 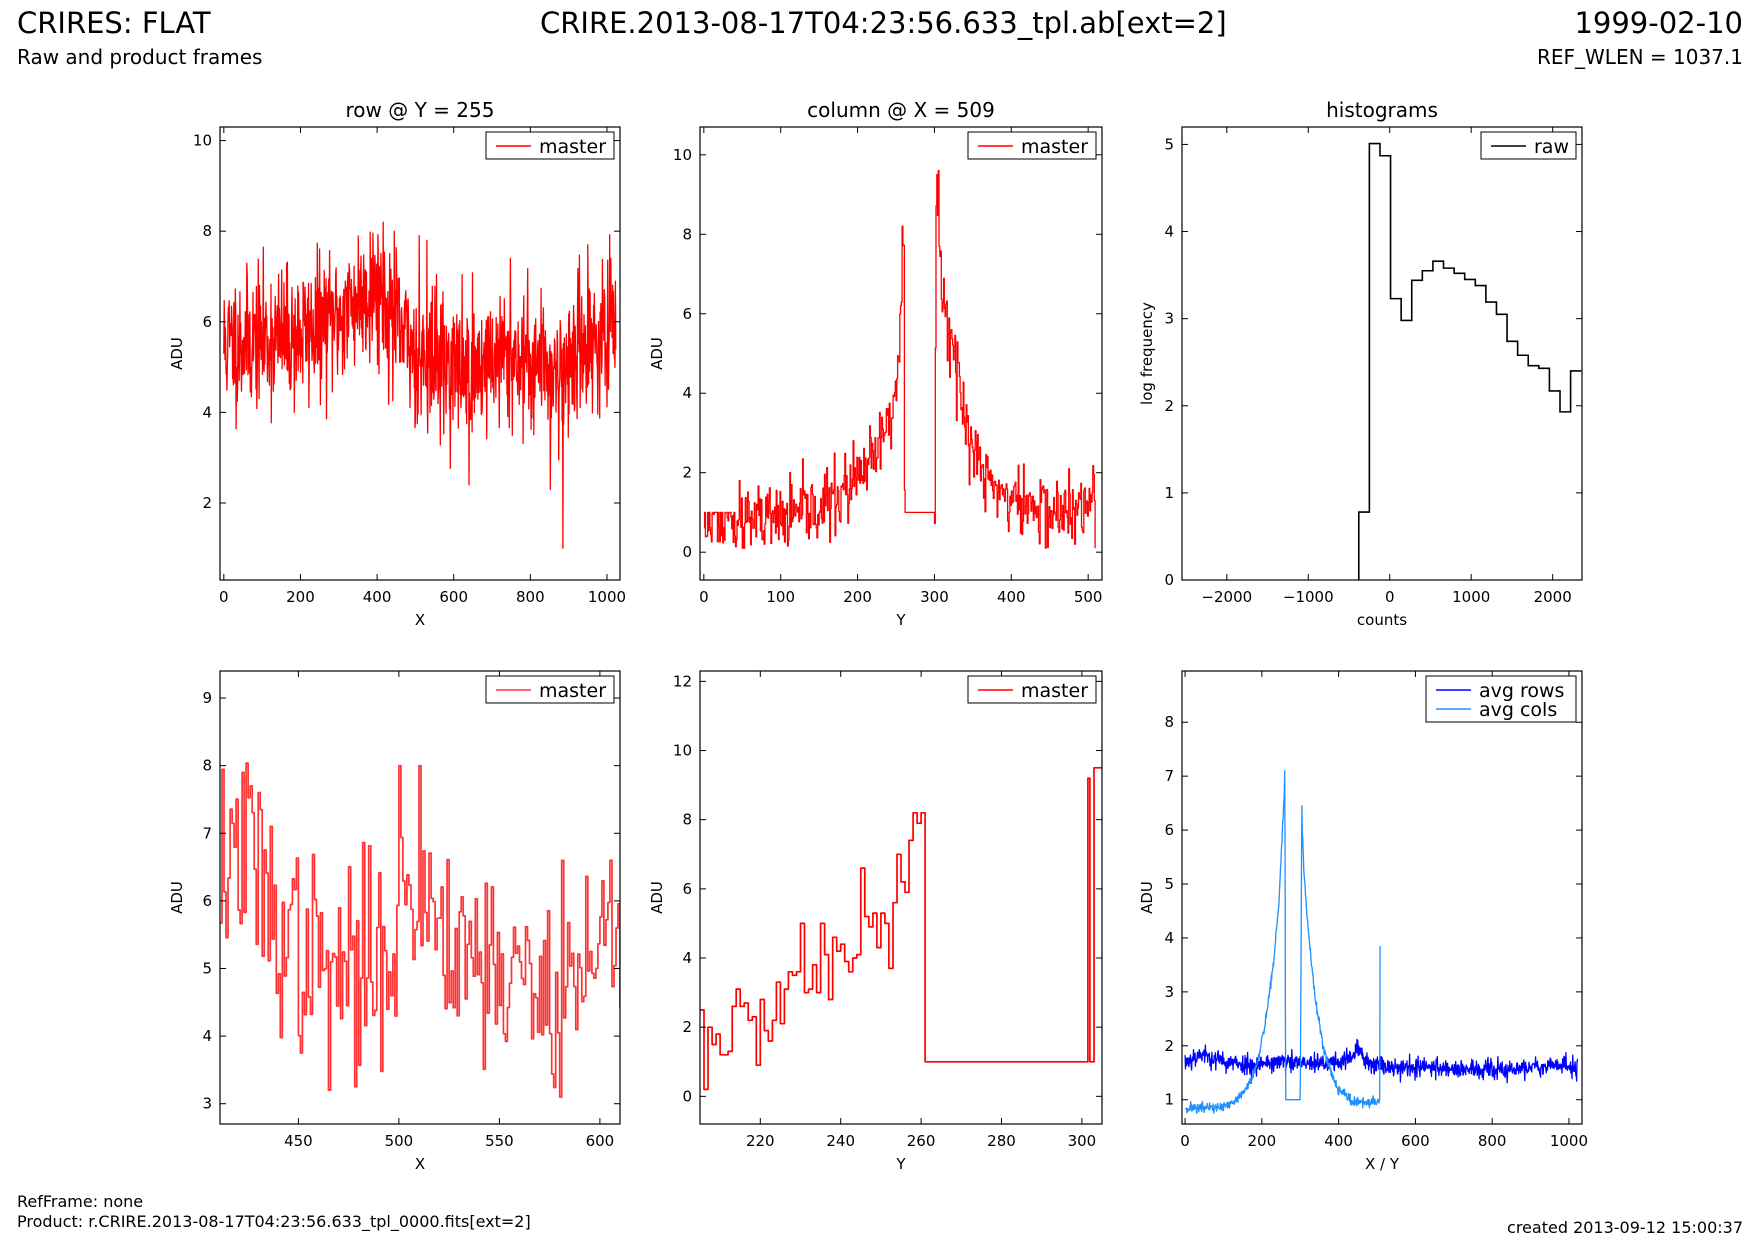 I want to click on x-axis-label: X, so click(x=420, y=620).